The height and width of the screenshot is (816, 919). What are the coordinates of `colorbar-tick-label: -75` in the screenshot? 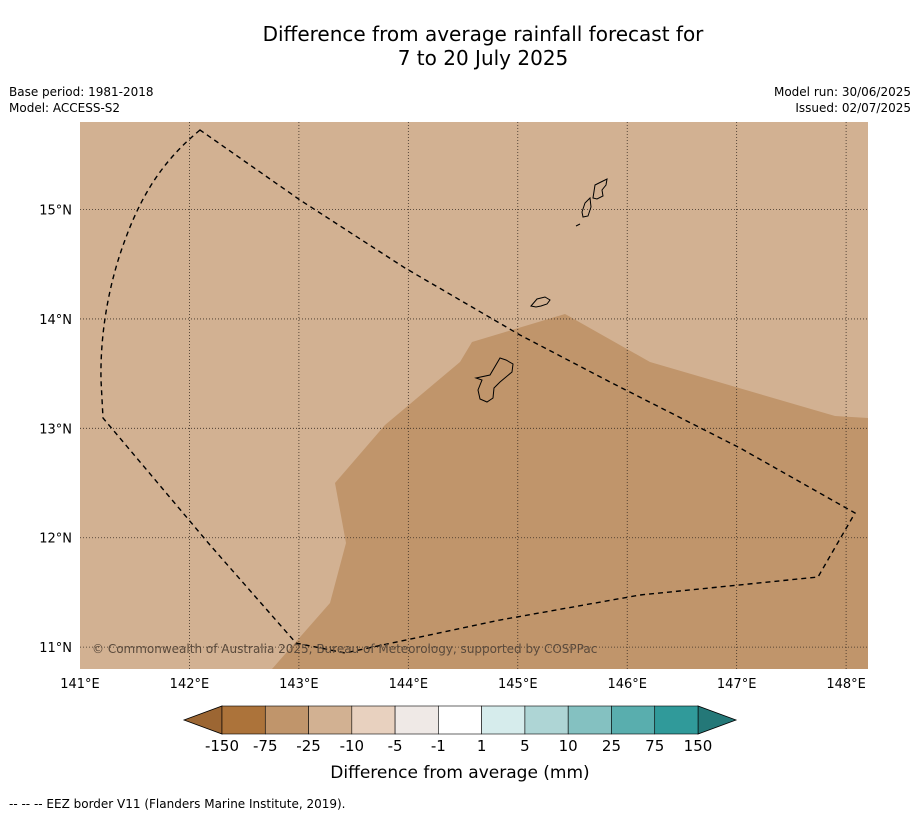 It's located at (265, 746).